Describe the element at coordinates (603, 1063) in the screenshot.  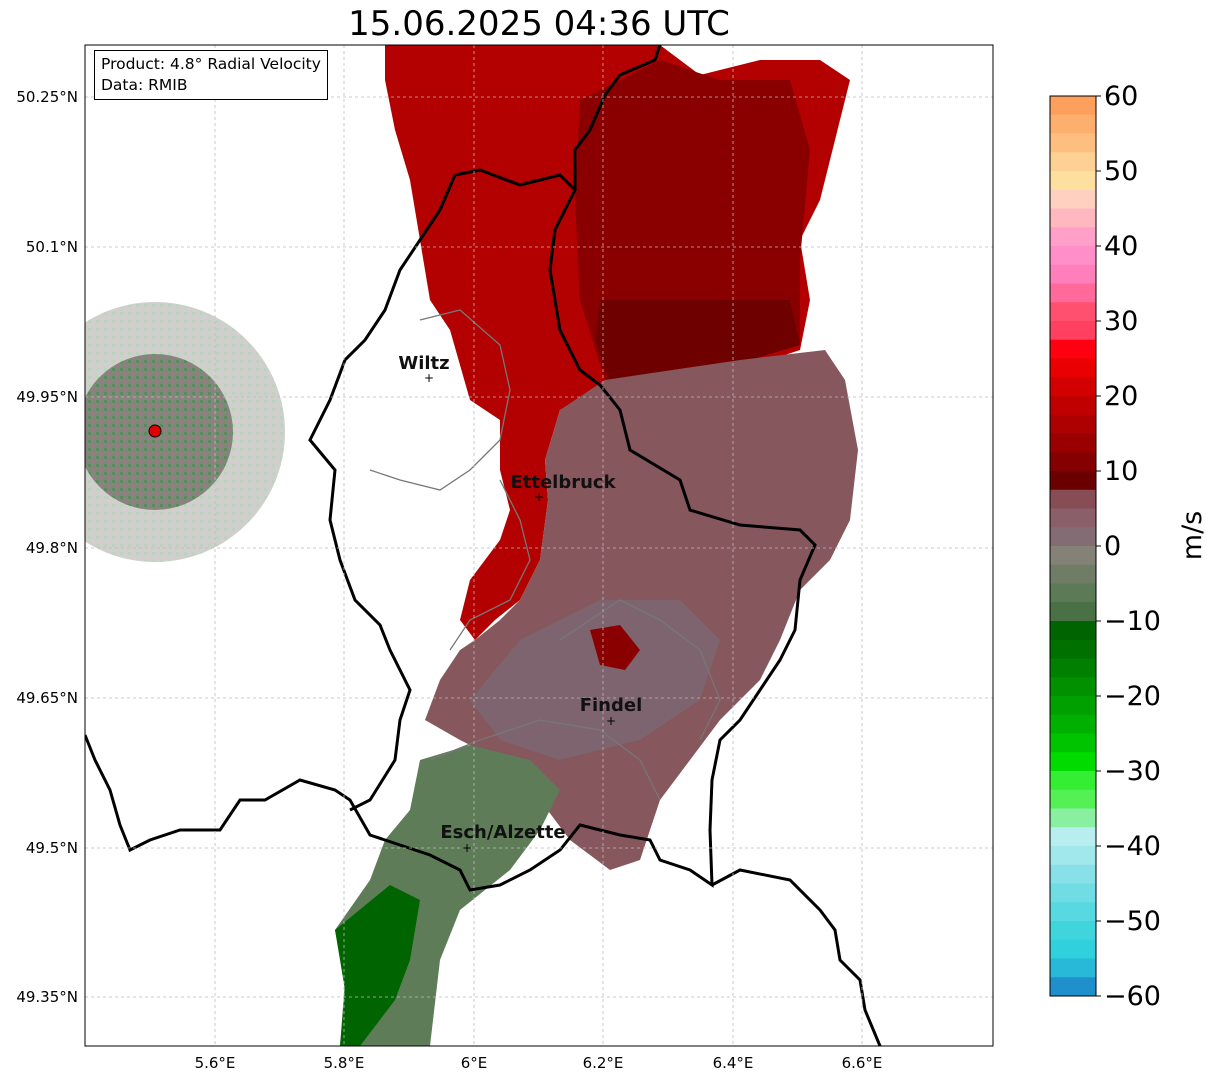
I see `x-tick-label: 6.2°E` at that location.